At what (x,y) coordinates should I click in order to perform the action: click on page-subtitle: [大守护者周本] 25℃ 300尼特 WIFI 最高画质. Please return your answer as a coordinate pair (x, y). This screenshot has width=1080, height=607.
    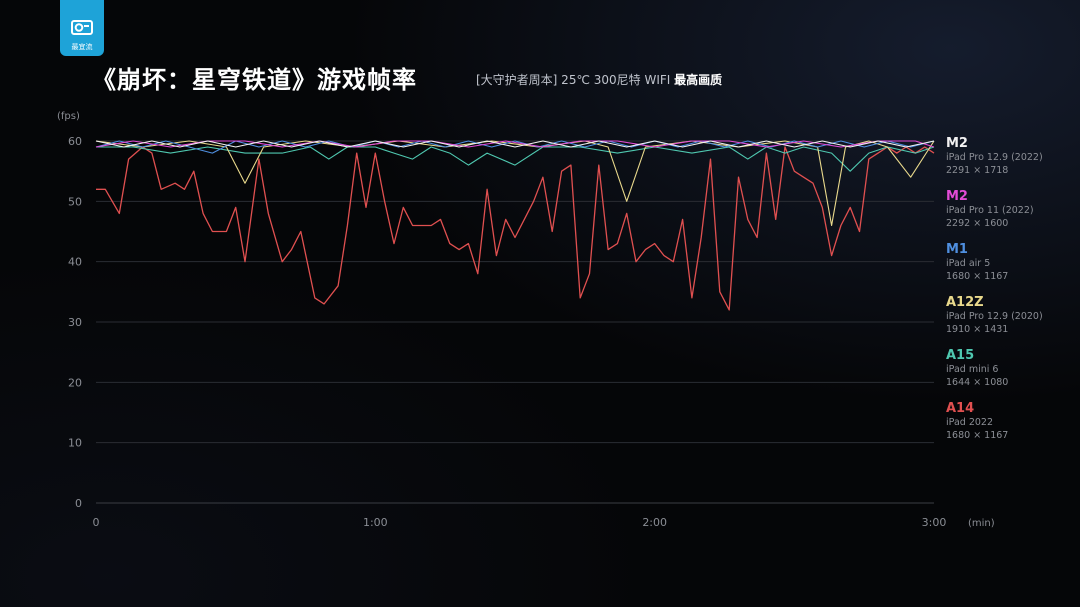
    Looking at the image, I should click on (599, 79).